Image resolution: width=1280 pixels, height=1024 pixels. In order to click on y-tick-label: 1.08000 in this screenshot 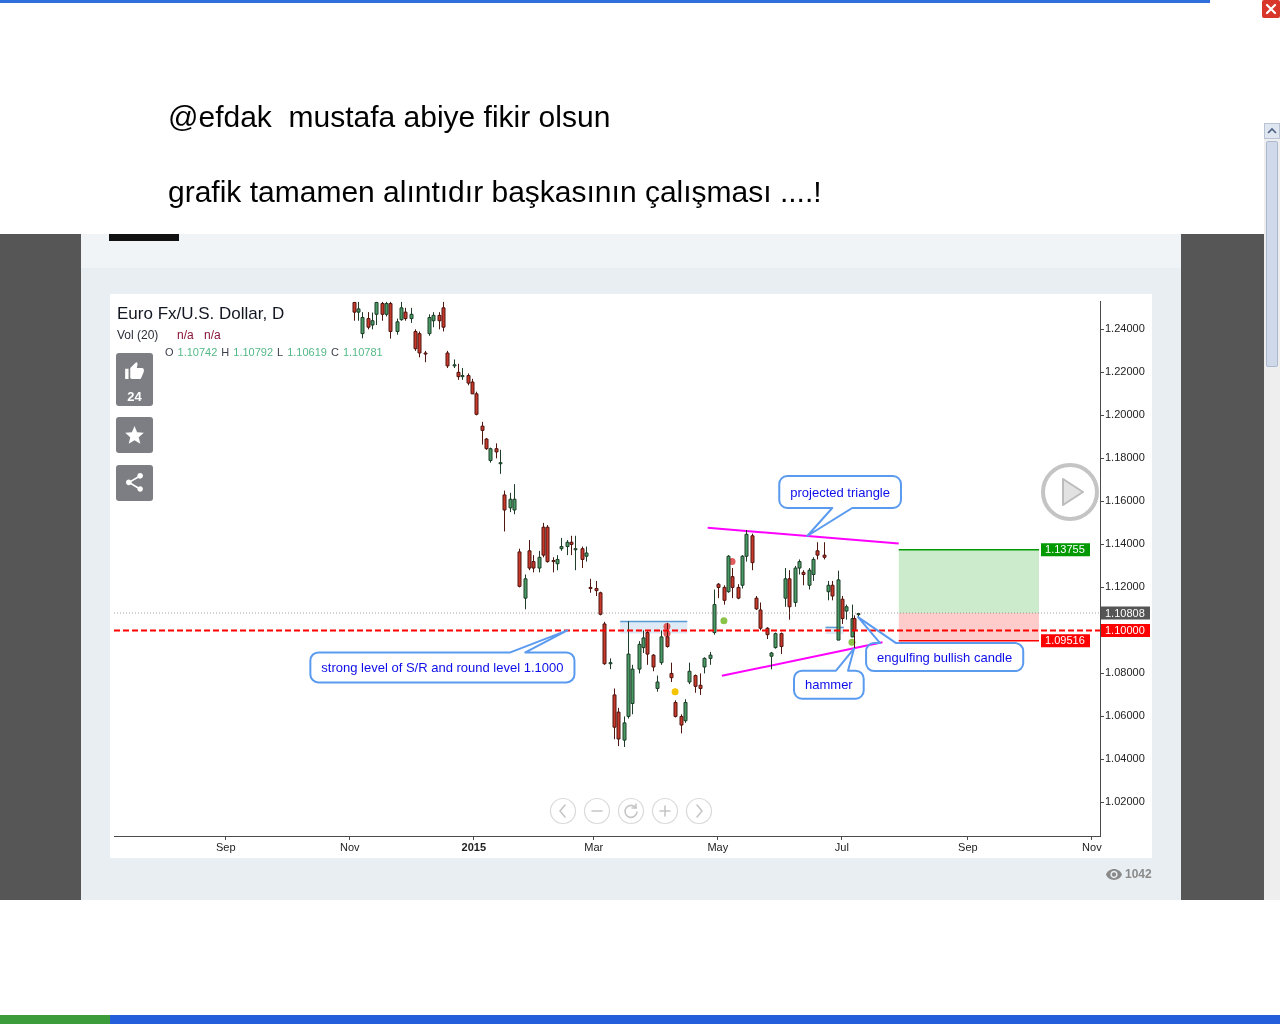, I will do `click(1125, 672)`.